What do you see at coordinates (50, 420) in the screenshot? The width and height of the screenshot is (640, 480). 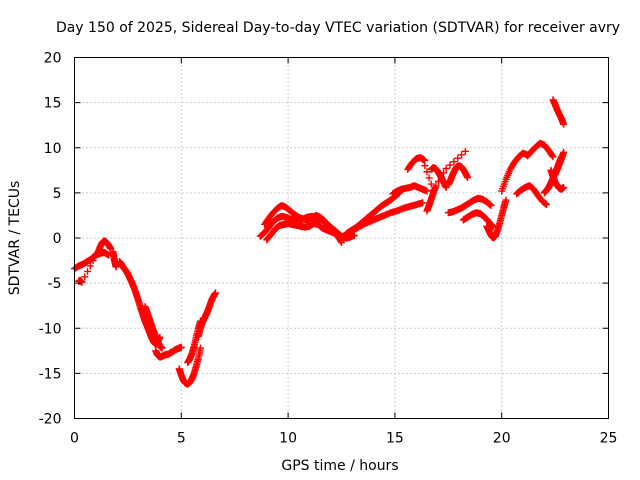 I see `y-tick-label: -20` at bounding box center [50, 420].